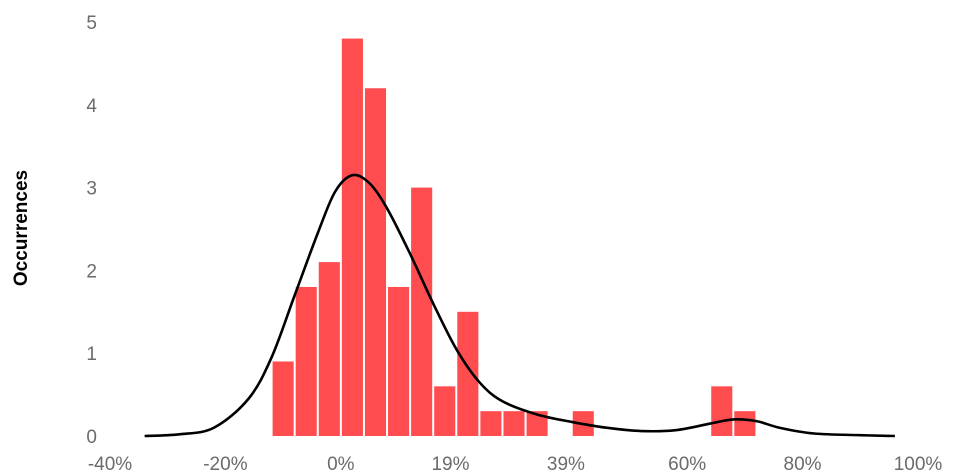 This screenshot has width=953, height=475. What do you see at coordinates (515, 464) in the screenshot?
I see `x-axis-ticks: -40% -20% 0% 19% 39% 60% 80% 100%` at bounding box center [515, 464].